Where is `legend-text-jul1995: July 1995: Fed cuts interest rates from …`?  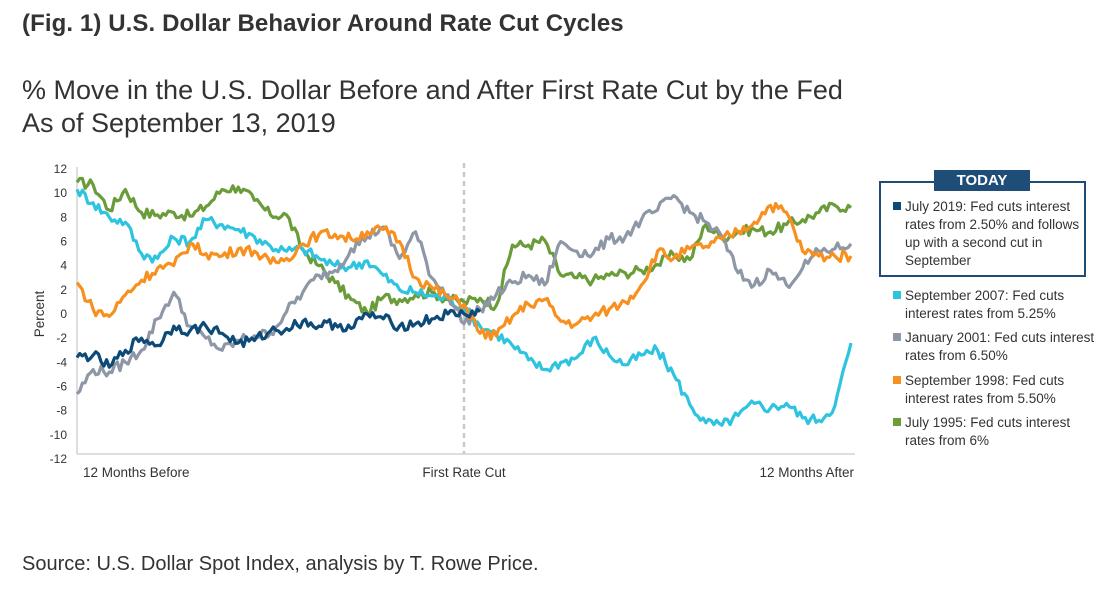
legend-text-jul1995: July 1995: Fed cuts interest rates from … is located at coordinates (988, 431).